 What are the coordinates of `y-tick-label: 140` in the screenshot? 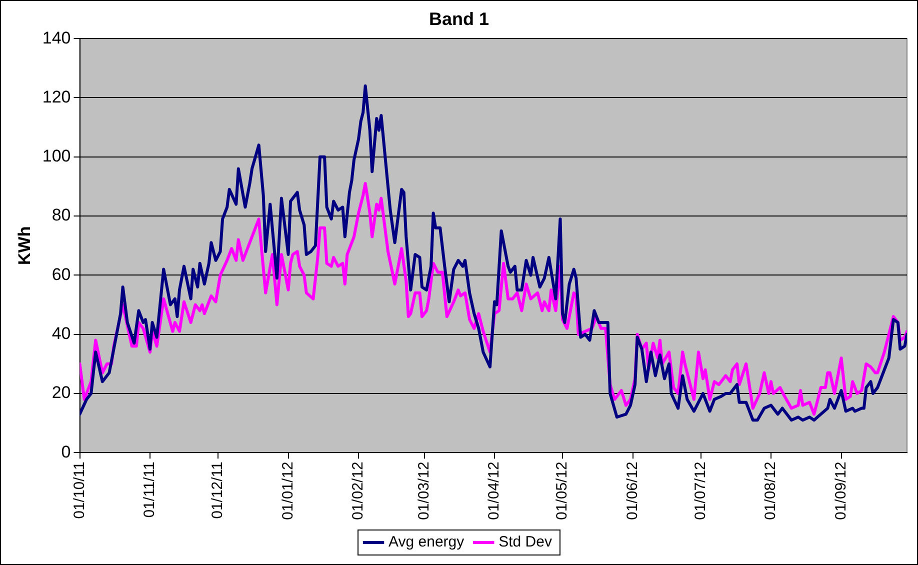 It's located at (56, 38).